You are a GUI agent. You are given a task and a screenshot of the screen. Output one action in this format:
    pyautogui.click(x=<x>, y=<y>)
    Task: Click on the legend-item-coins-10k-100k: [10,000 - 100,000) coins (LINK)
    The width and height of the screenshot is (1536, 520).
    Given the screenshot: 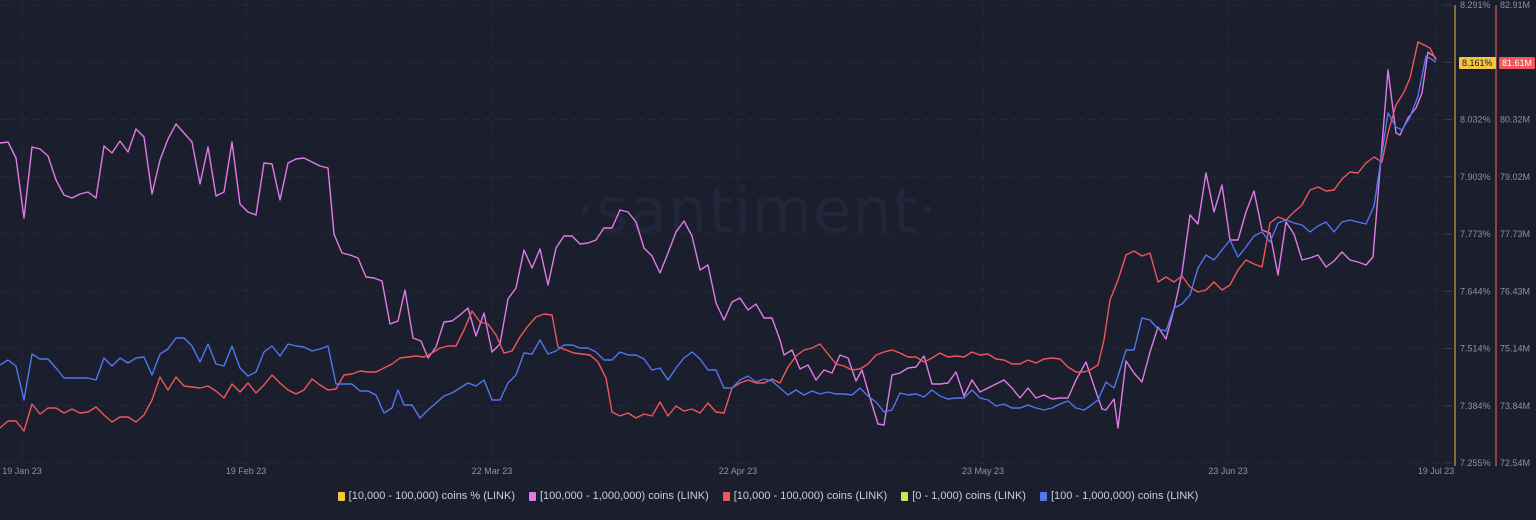 What is the action you would take?
    pyautogui.click(x=805, y=496)
    